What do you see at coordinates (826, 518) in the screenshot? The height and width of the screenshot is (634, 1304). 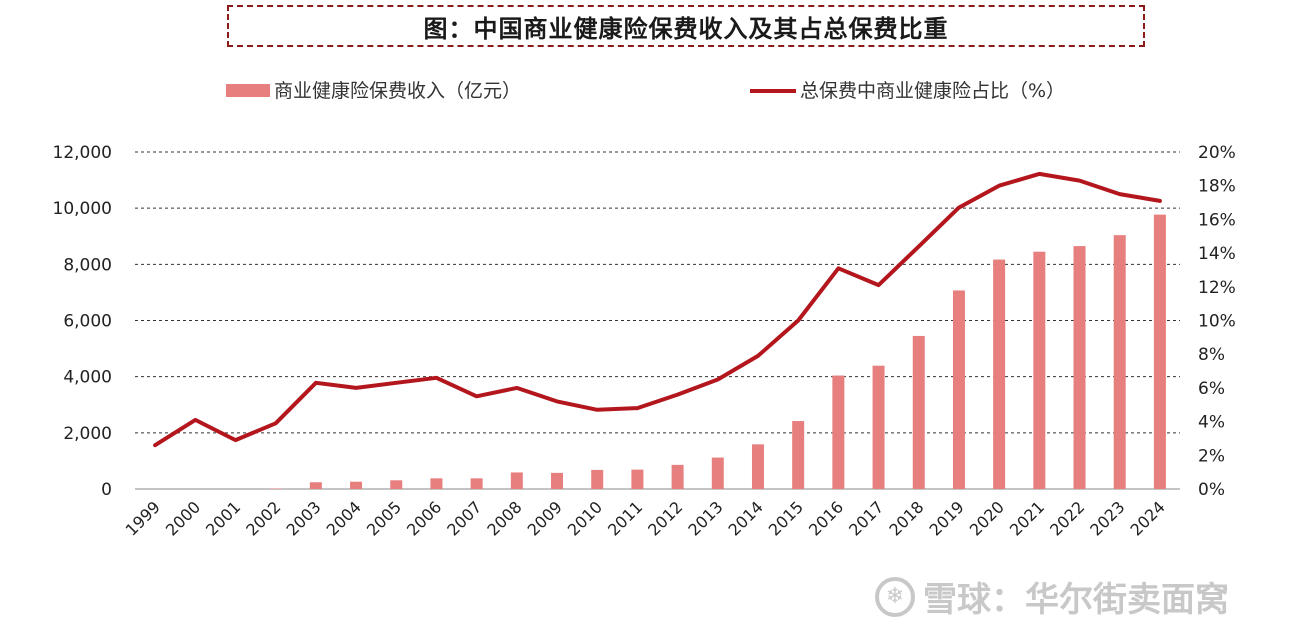 I see `x-tick-label: 2016` at bounding box center [826, 518].